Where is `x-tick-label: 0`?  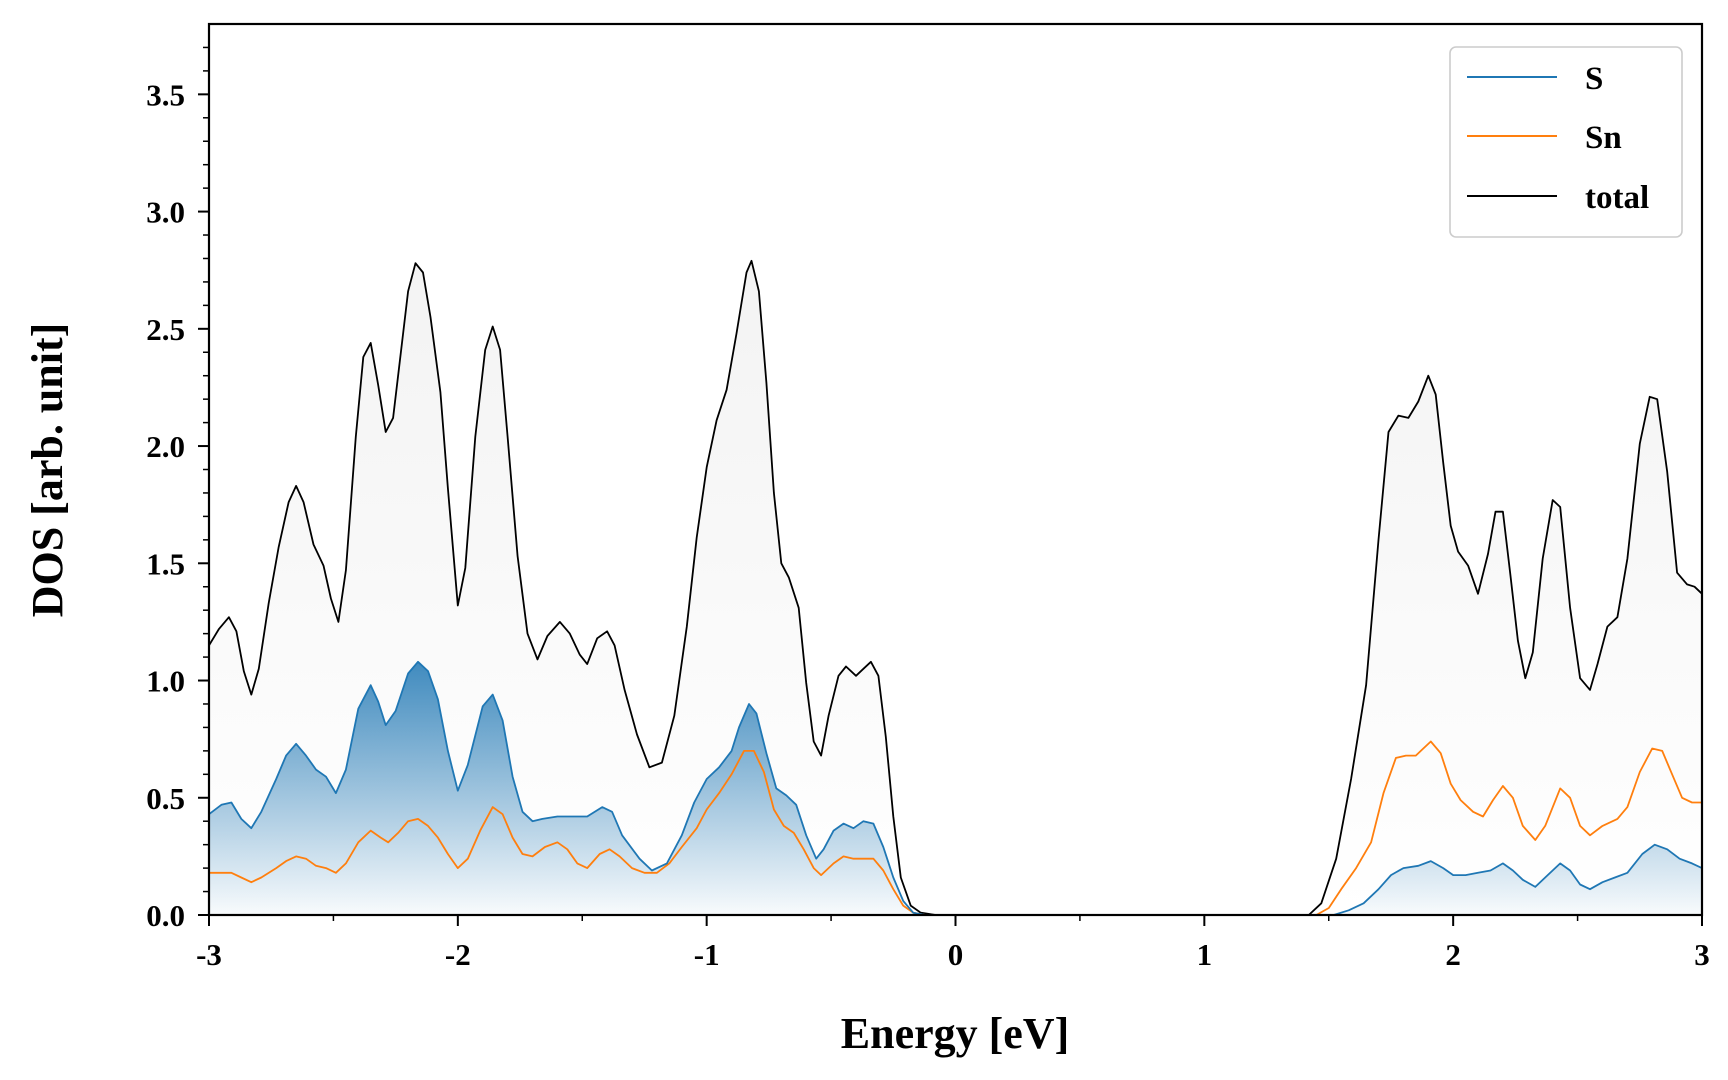 x-tick-label: 0 is located at coordinates (956, 954).